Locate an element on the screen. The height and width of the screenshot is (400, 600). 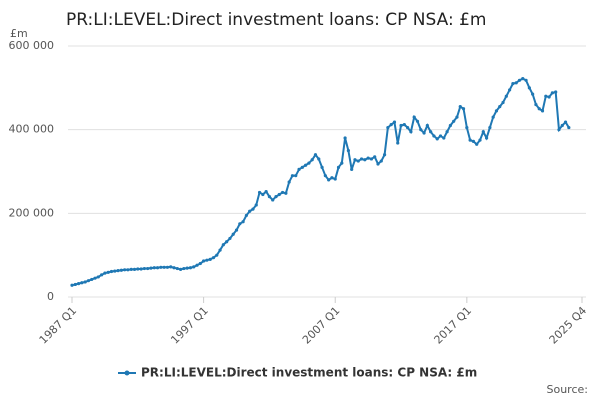
x-tick-label: 2017 Q1 is located at coordinates (453, 325).